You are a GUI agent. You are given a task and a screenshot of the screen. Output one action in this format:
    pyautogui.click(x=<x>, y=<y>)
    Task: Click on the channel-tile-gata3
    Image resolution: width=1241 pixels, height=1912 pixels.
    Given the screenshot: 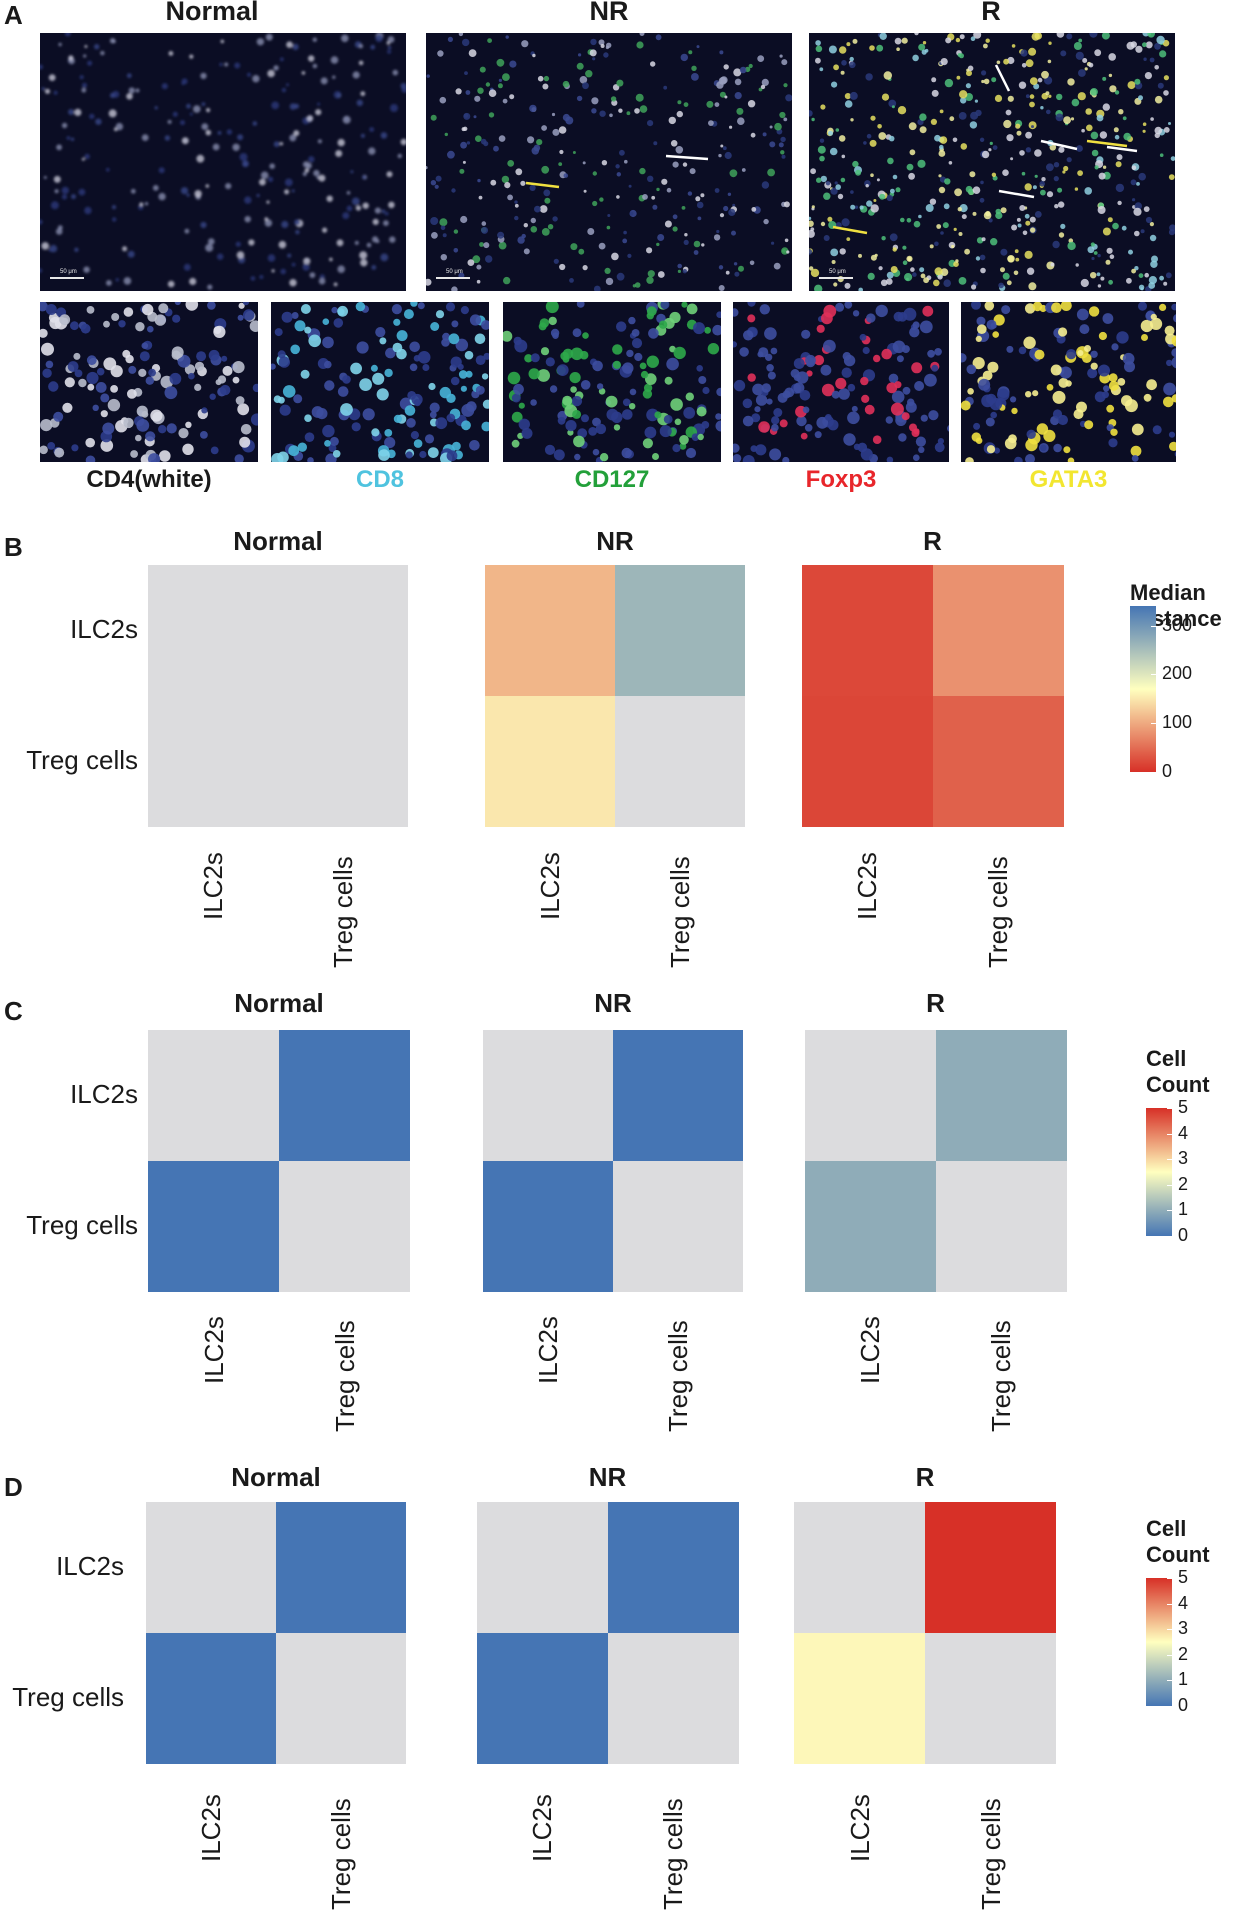 What is the action you would take?
    pyautogui.click(x=1068, y=382)
    